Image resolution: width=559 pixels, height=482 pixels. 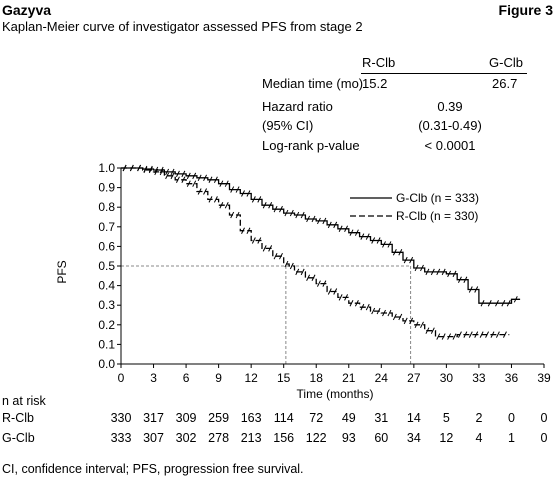 What do you see at coordinates (219, 438) in the screenshot?
I see `risk-cell: 278` at bounding box center [219, 438].